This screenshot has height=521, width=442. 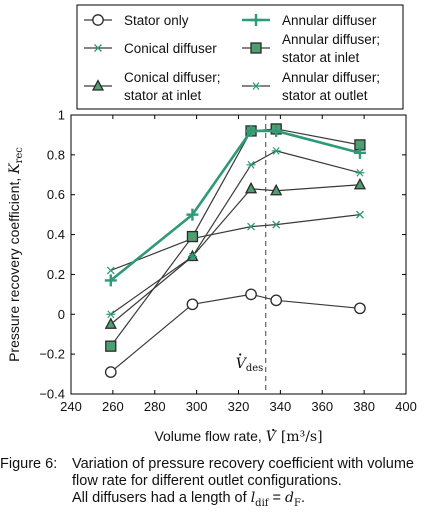 What do you see at coordinates (197, 406) in the screenshot?
I see `x-tick-label: 300` at bounding box center [197, 406].